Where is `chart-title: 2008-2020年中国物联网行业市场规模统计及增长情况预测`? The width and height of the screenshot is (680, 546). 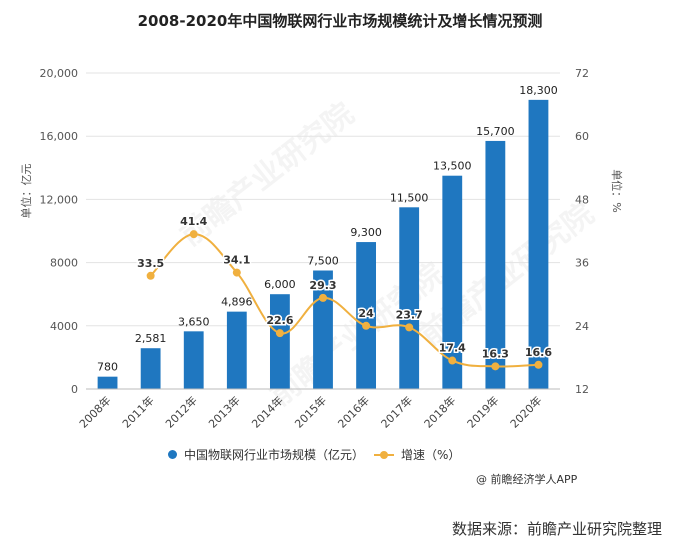
chart-title: 2008-2020年中国物联网行业市场规模统计及增长情况预测 is located at coordinates (340, 21).